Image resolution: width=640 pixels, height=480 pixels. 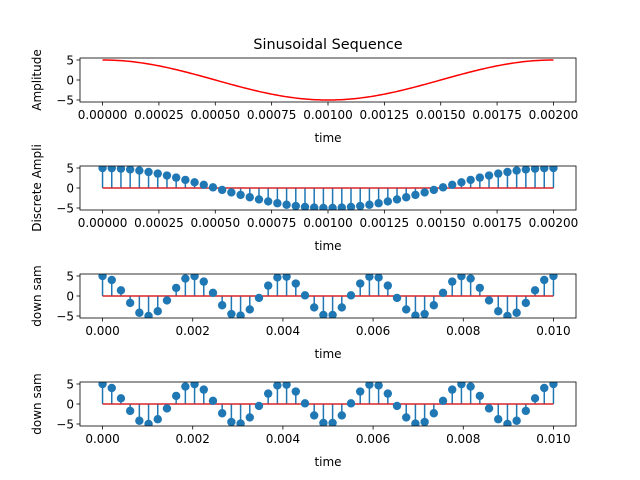 I want to click on subplot-4-plot, so click(x=328, y=404).